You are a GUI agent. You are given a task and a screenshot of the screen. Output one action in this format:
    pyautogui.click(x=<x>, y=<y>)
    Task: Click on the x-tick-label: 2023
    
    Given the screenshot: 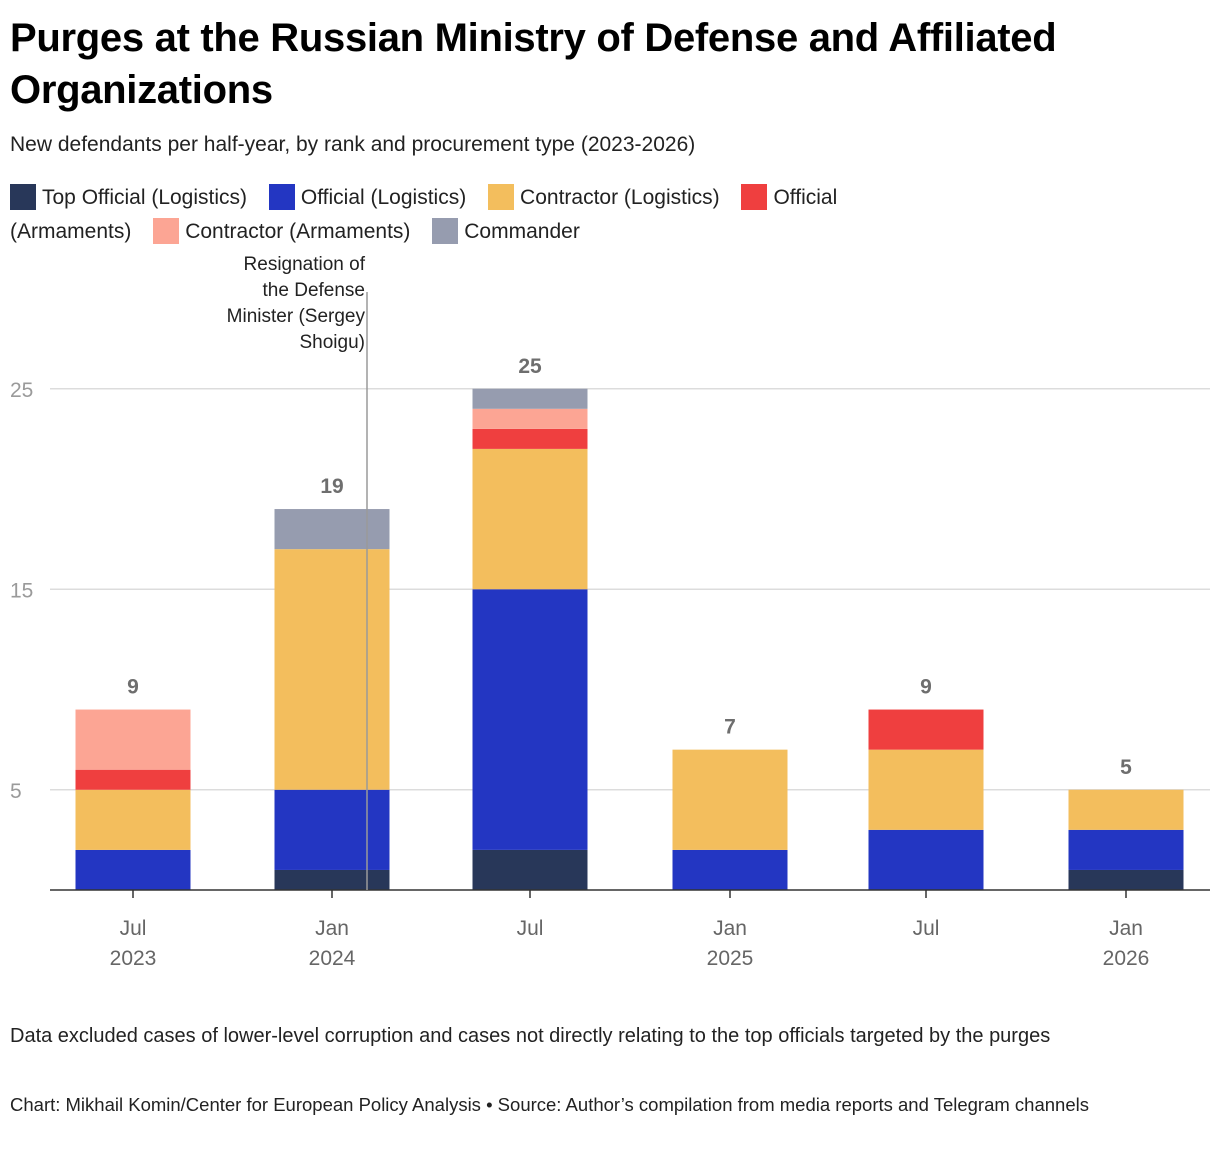 What is the action you would take?
    pyautogui.click(x=133, y=958)
    